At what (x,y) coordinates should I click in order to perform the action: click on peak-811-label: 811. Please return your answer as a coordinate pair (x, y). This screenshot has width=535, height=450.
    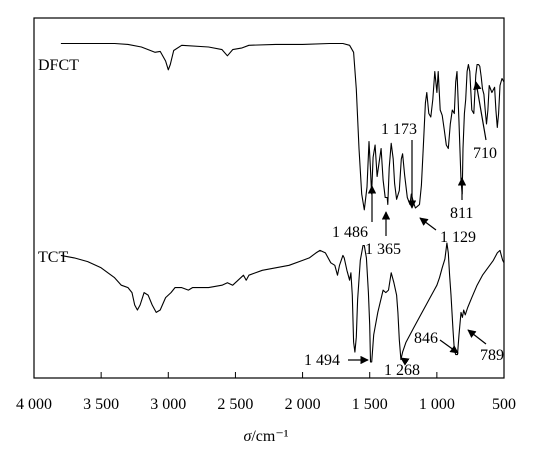
    Looking at the image, I should click on (461, 213).